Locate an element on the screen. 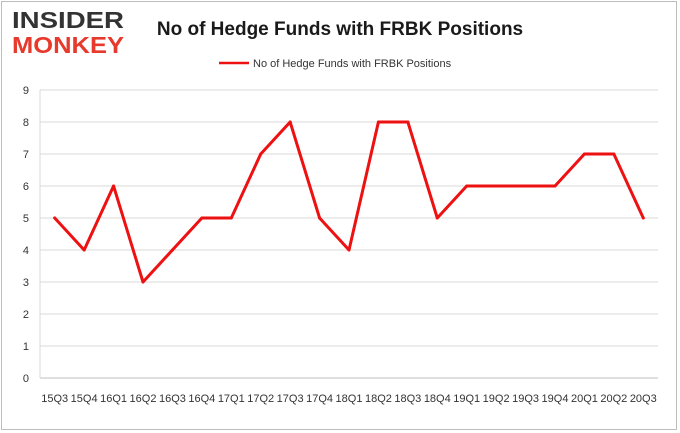  y-tick-label: 3 is located at coordinates (26, 283).